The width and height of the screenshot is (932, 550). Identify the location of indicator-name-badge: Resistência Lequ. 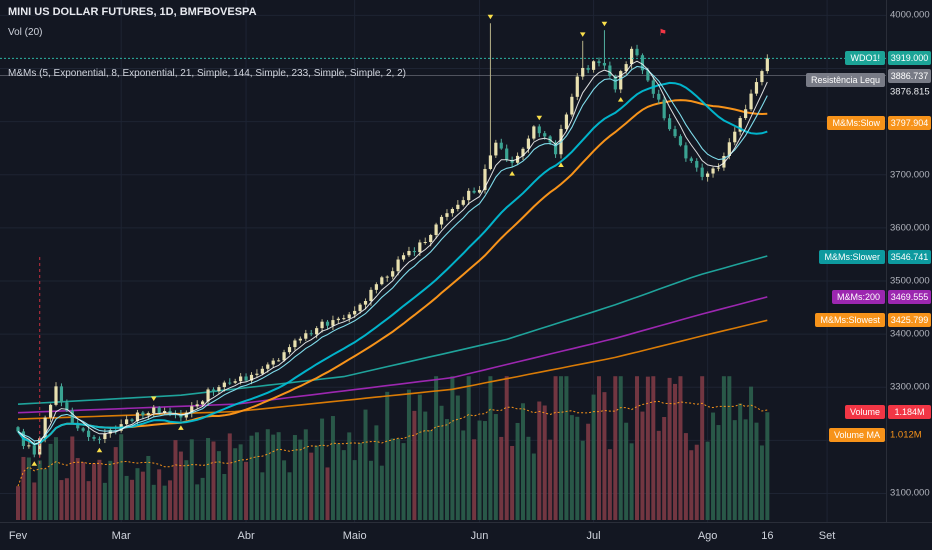
(845, 80).